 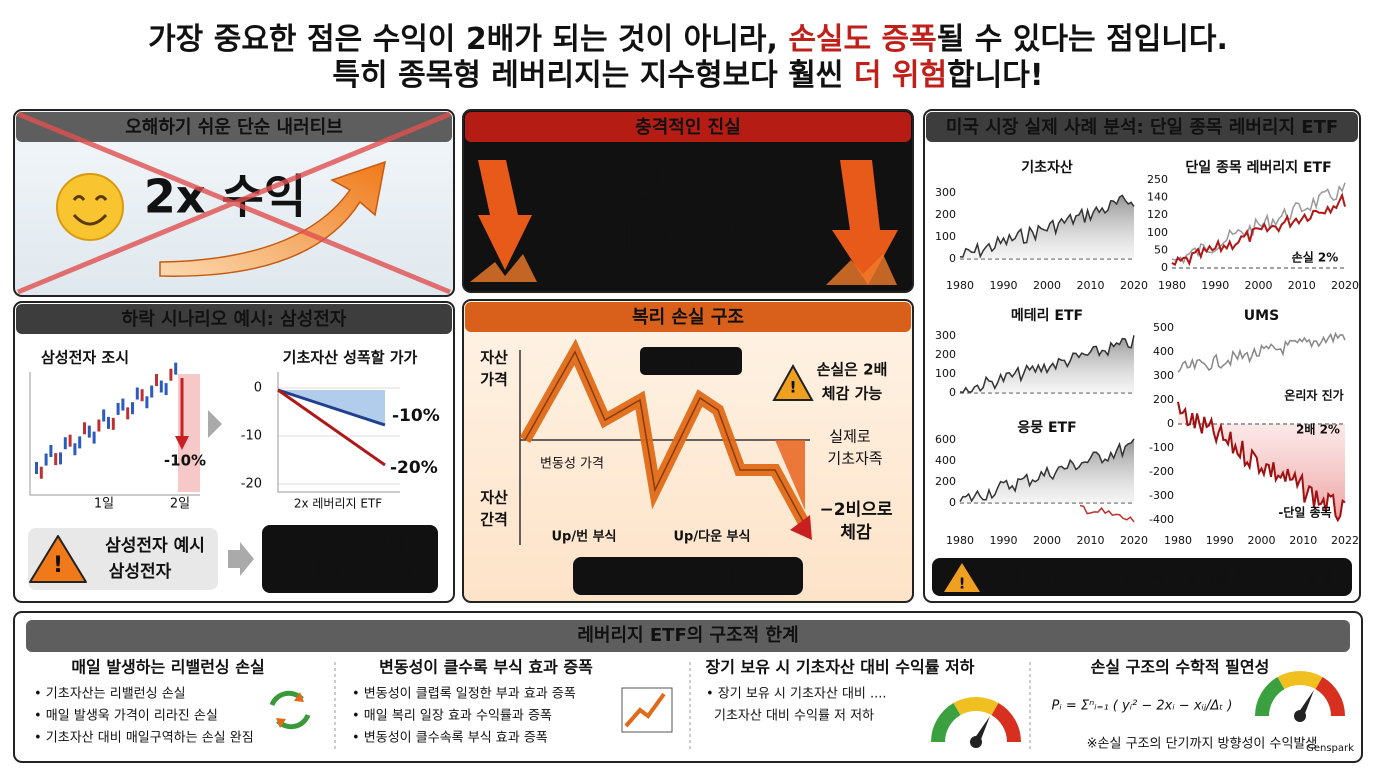 I want to click on limits-title: 레버리지 ETF의 구조적 한계, so click(x=687, y=635).